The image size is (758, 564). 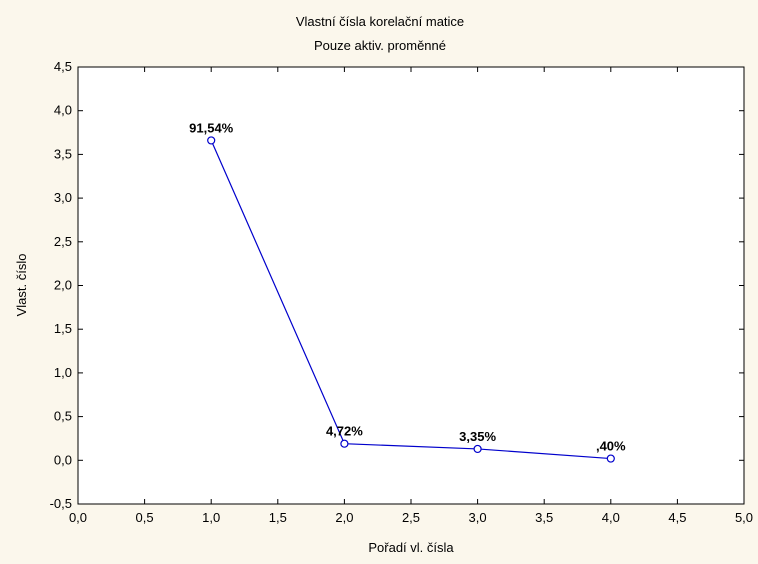 I want to click on x-tick-label: 1,0, so click(x=211, y=517).